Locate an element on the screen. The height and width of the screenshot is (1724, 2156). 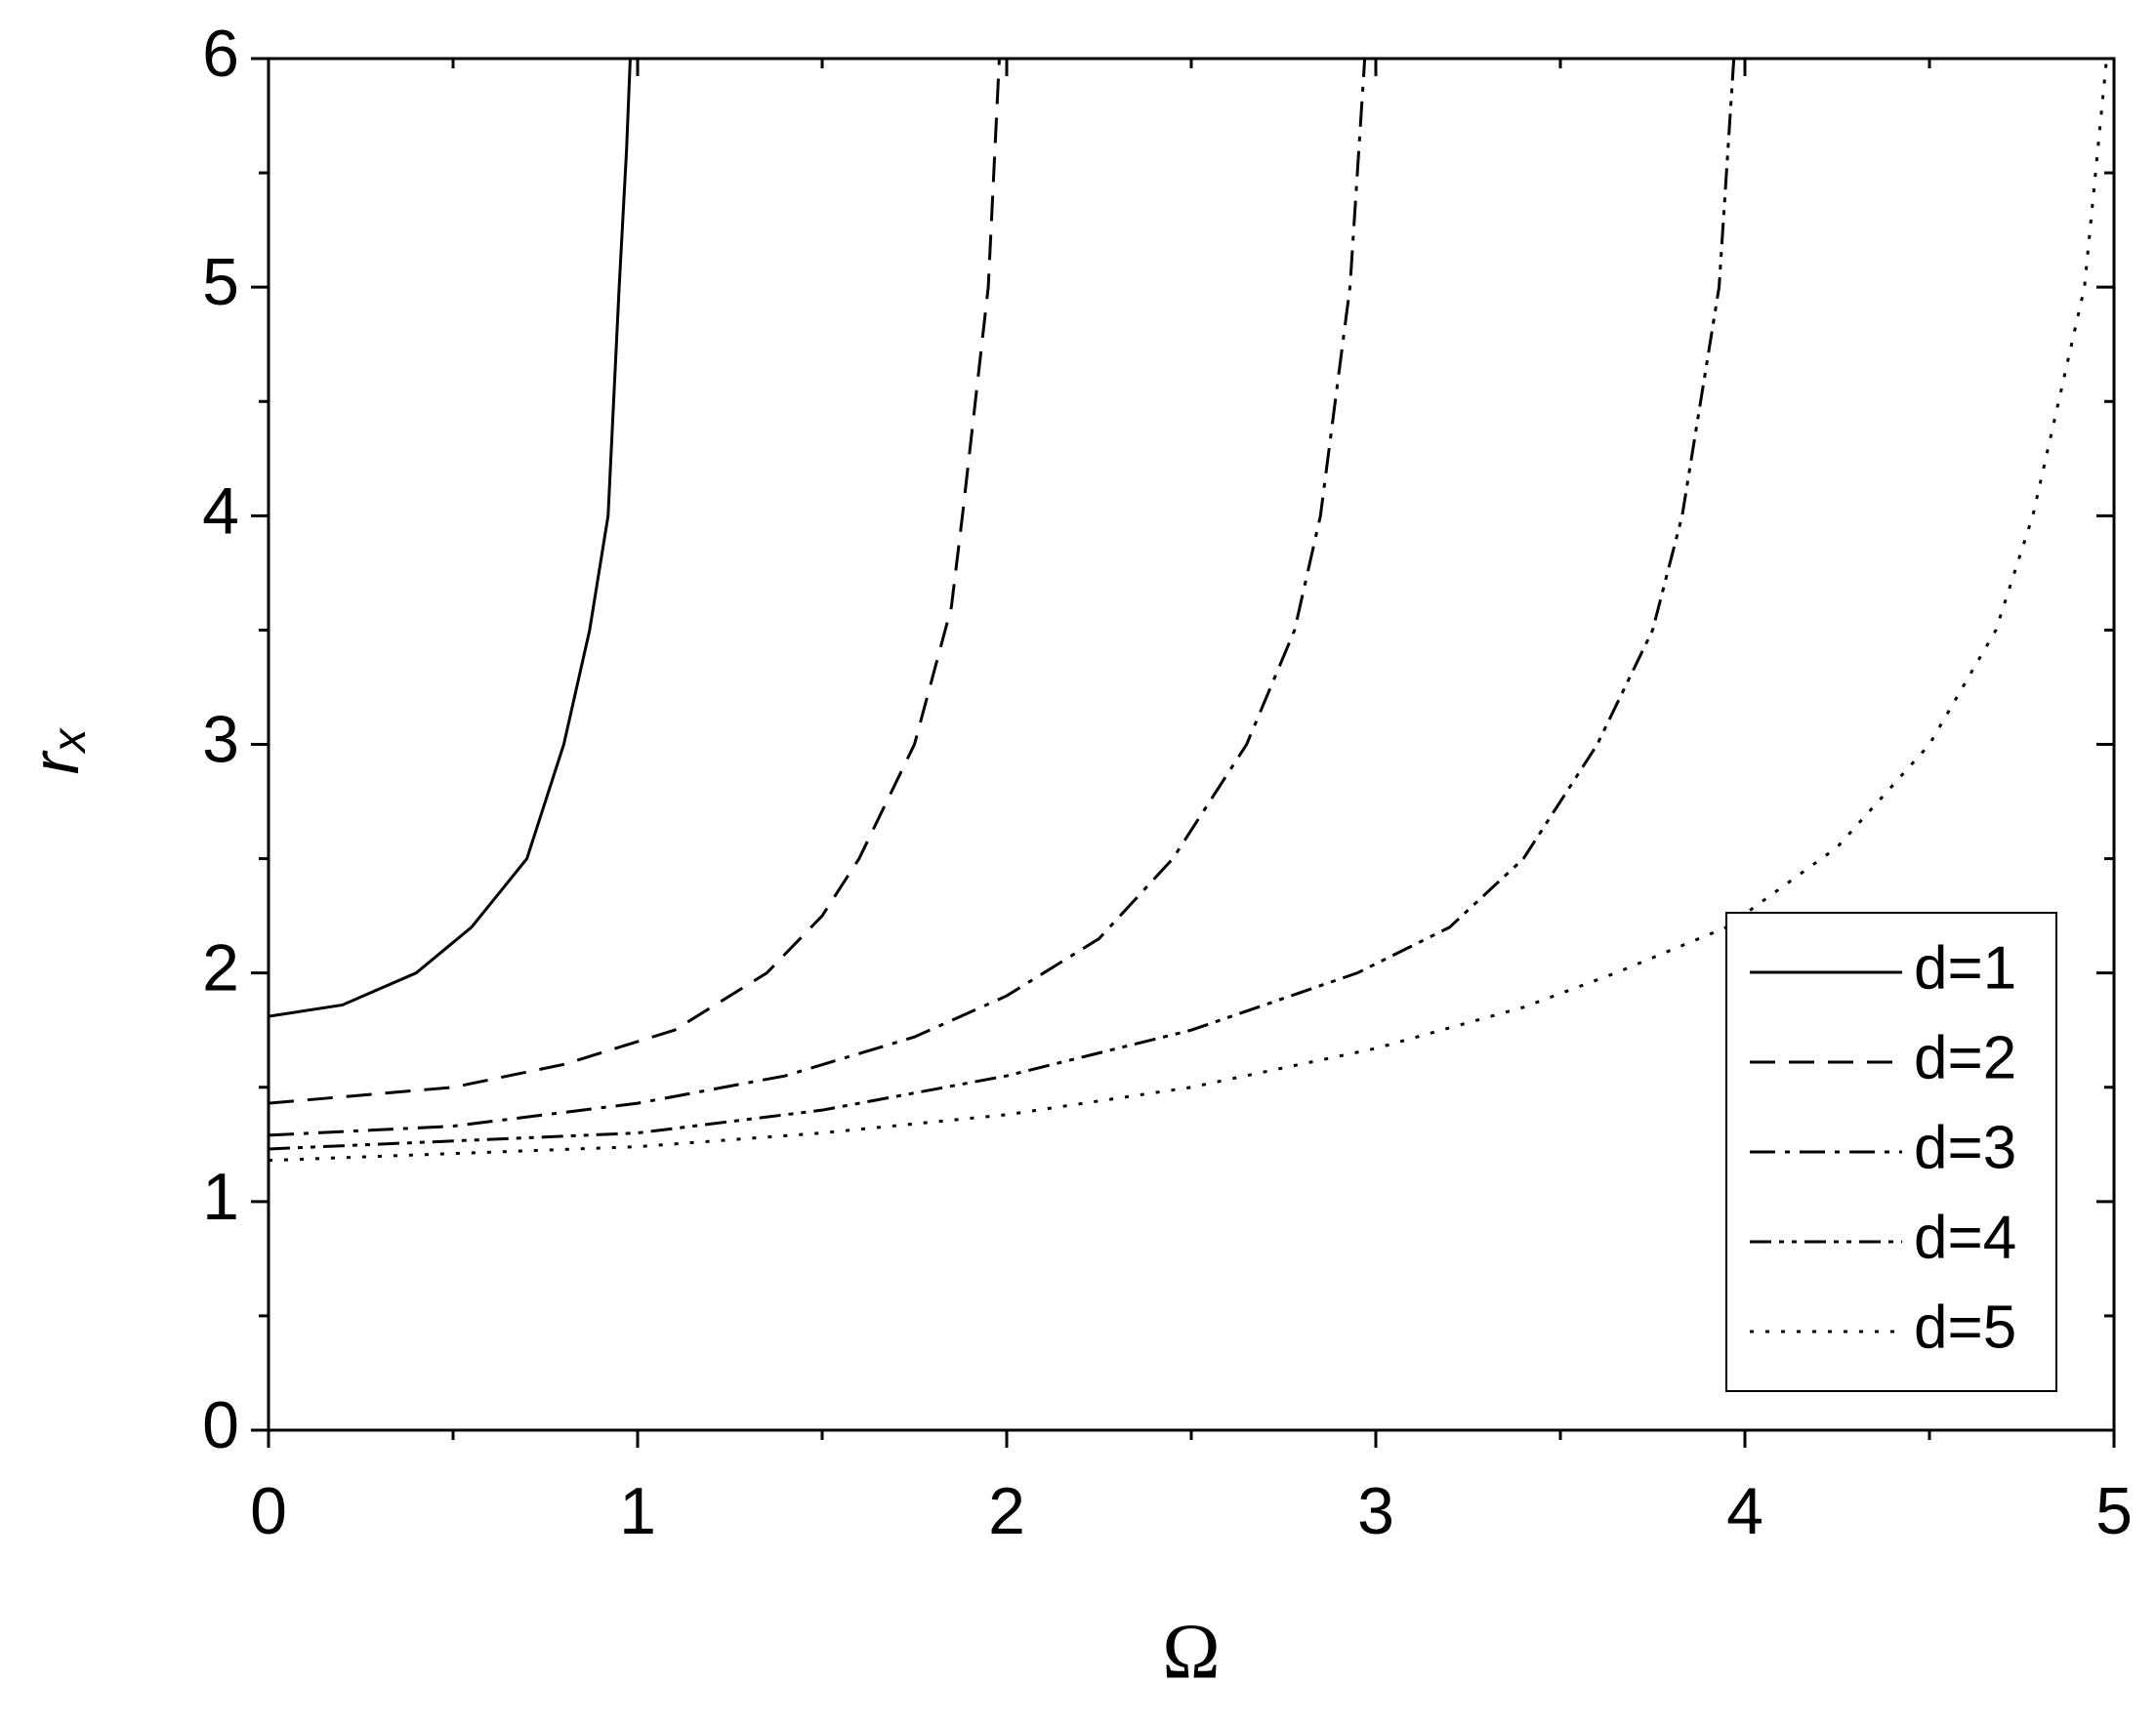
legend-label: d=3 is located at coordinates (1965, 1147).